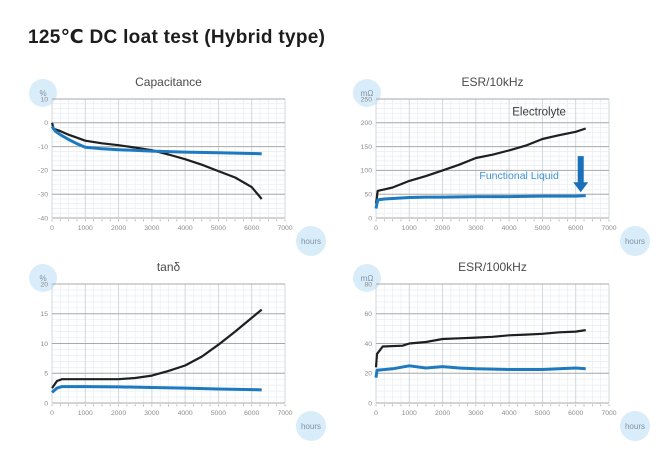  I want to click on svg-text: 100, so click(367, 171).